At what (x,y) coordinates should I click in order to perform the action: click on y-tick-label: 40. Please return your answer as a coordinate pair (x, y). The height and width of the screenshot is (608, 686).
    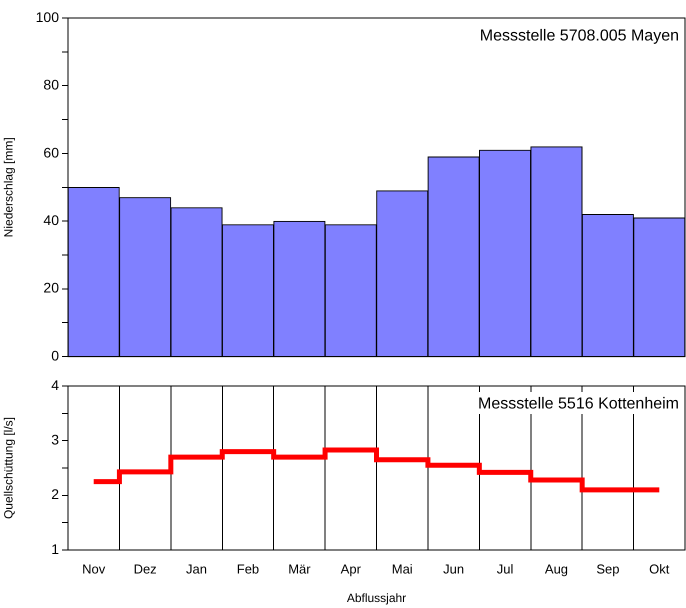
    Looking at the image, I should click on (51, 220).